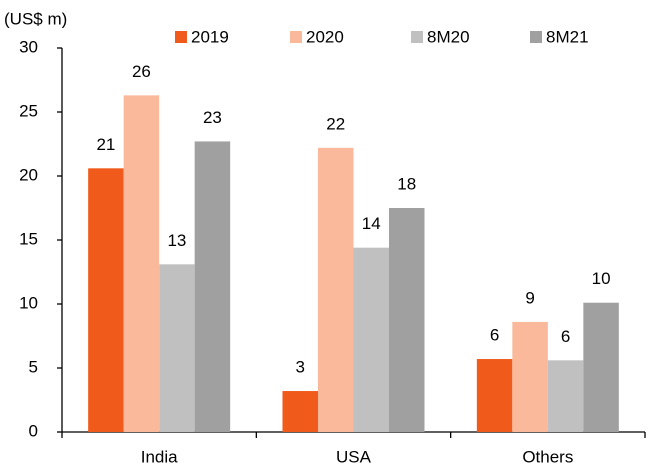 Image resolution: width=656 pixels, height=473 pixels. I want to click on x-tick-label: India, so click(159, 456).